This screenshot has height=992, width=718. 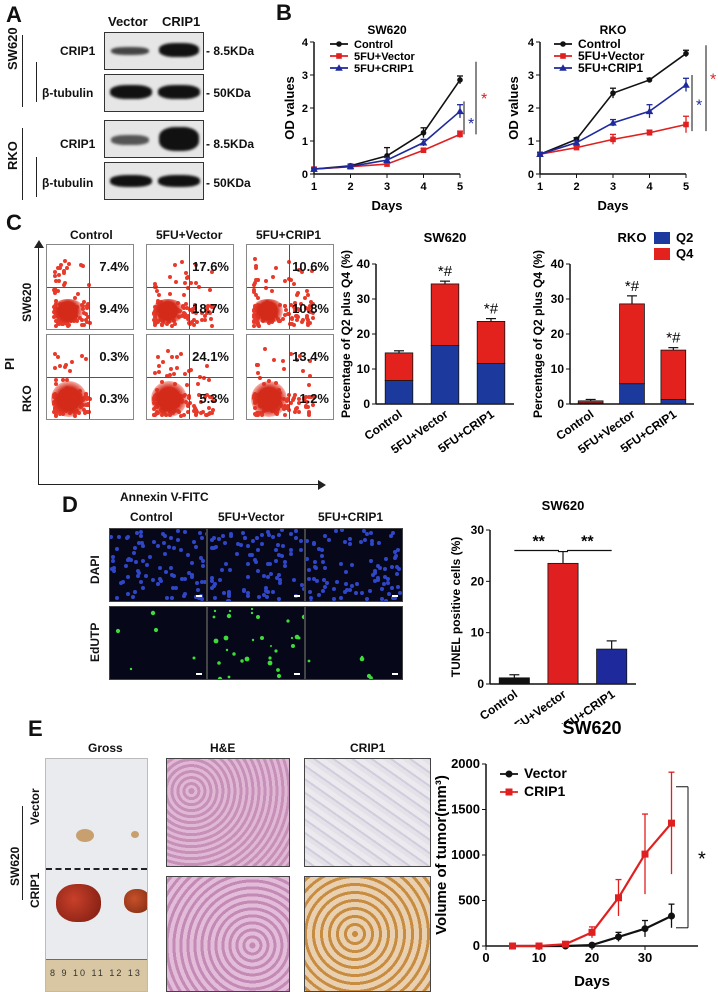 What do you see at coordinates (15, 866) in the screenshot?
I see `histo-cellline-sw620: SW620` at bounding box center [15, 866].